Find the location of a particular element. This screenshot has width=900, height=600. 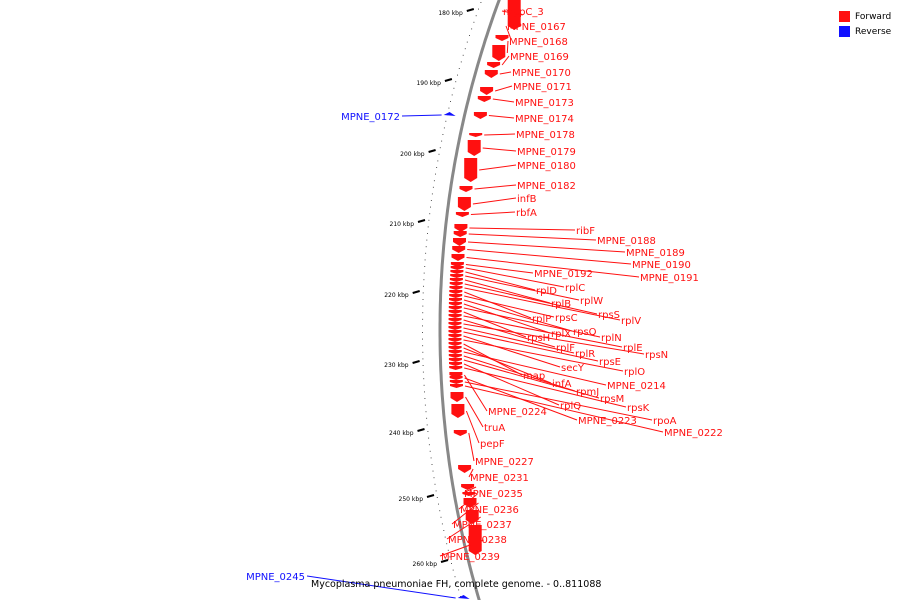

gene-label-mpne_0169: MPNE_0169 is located at coordinates (539, 57).